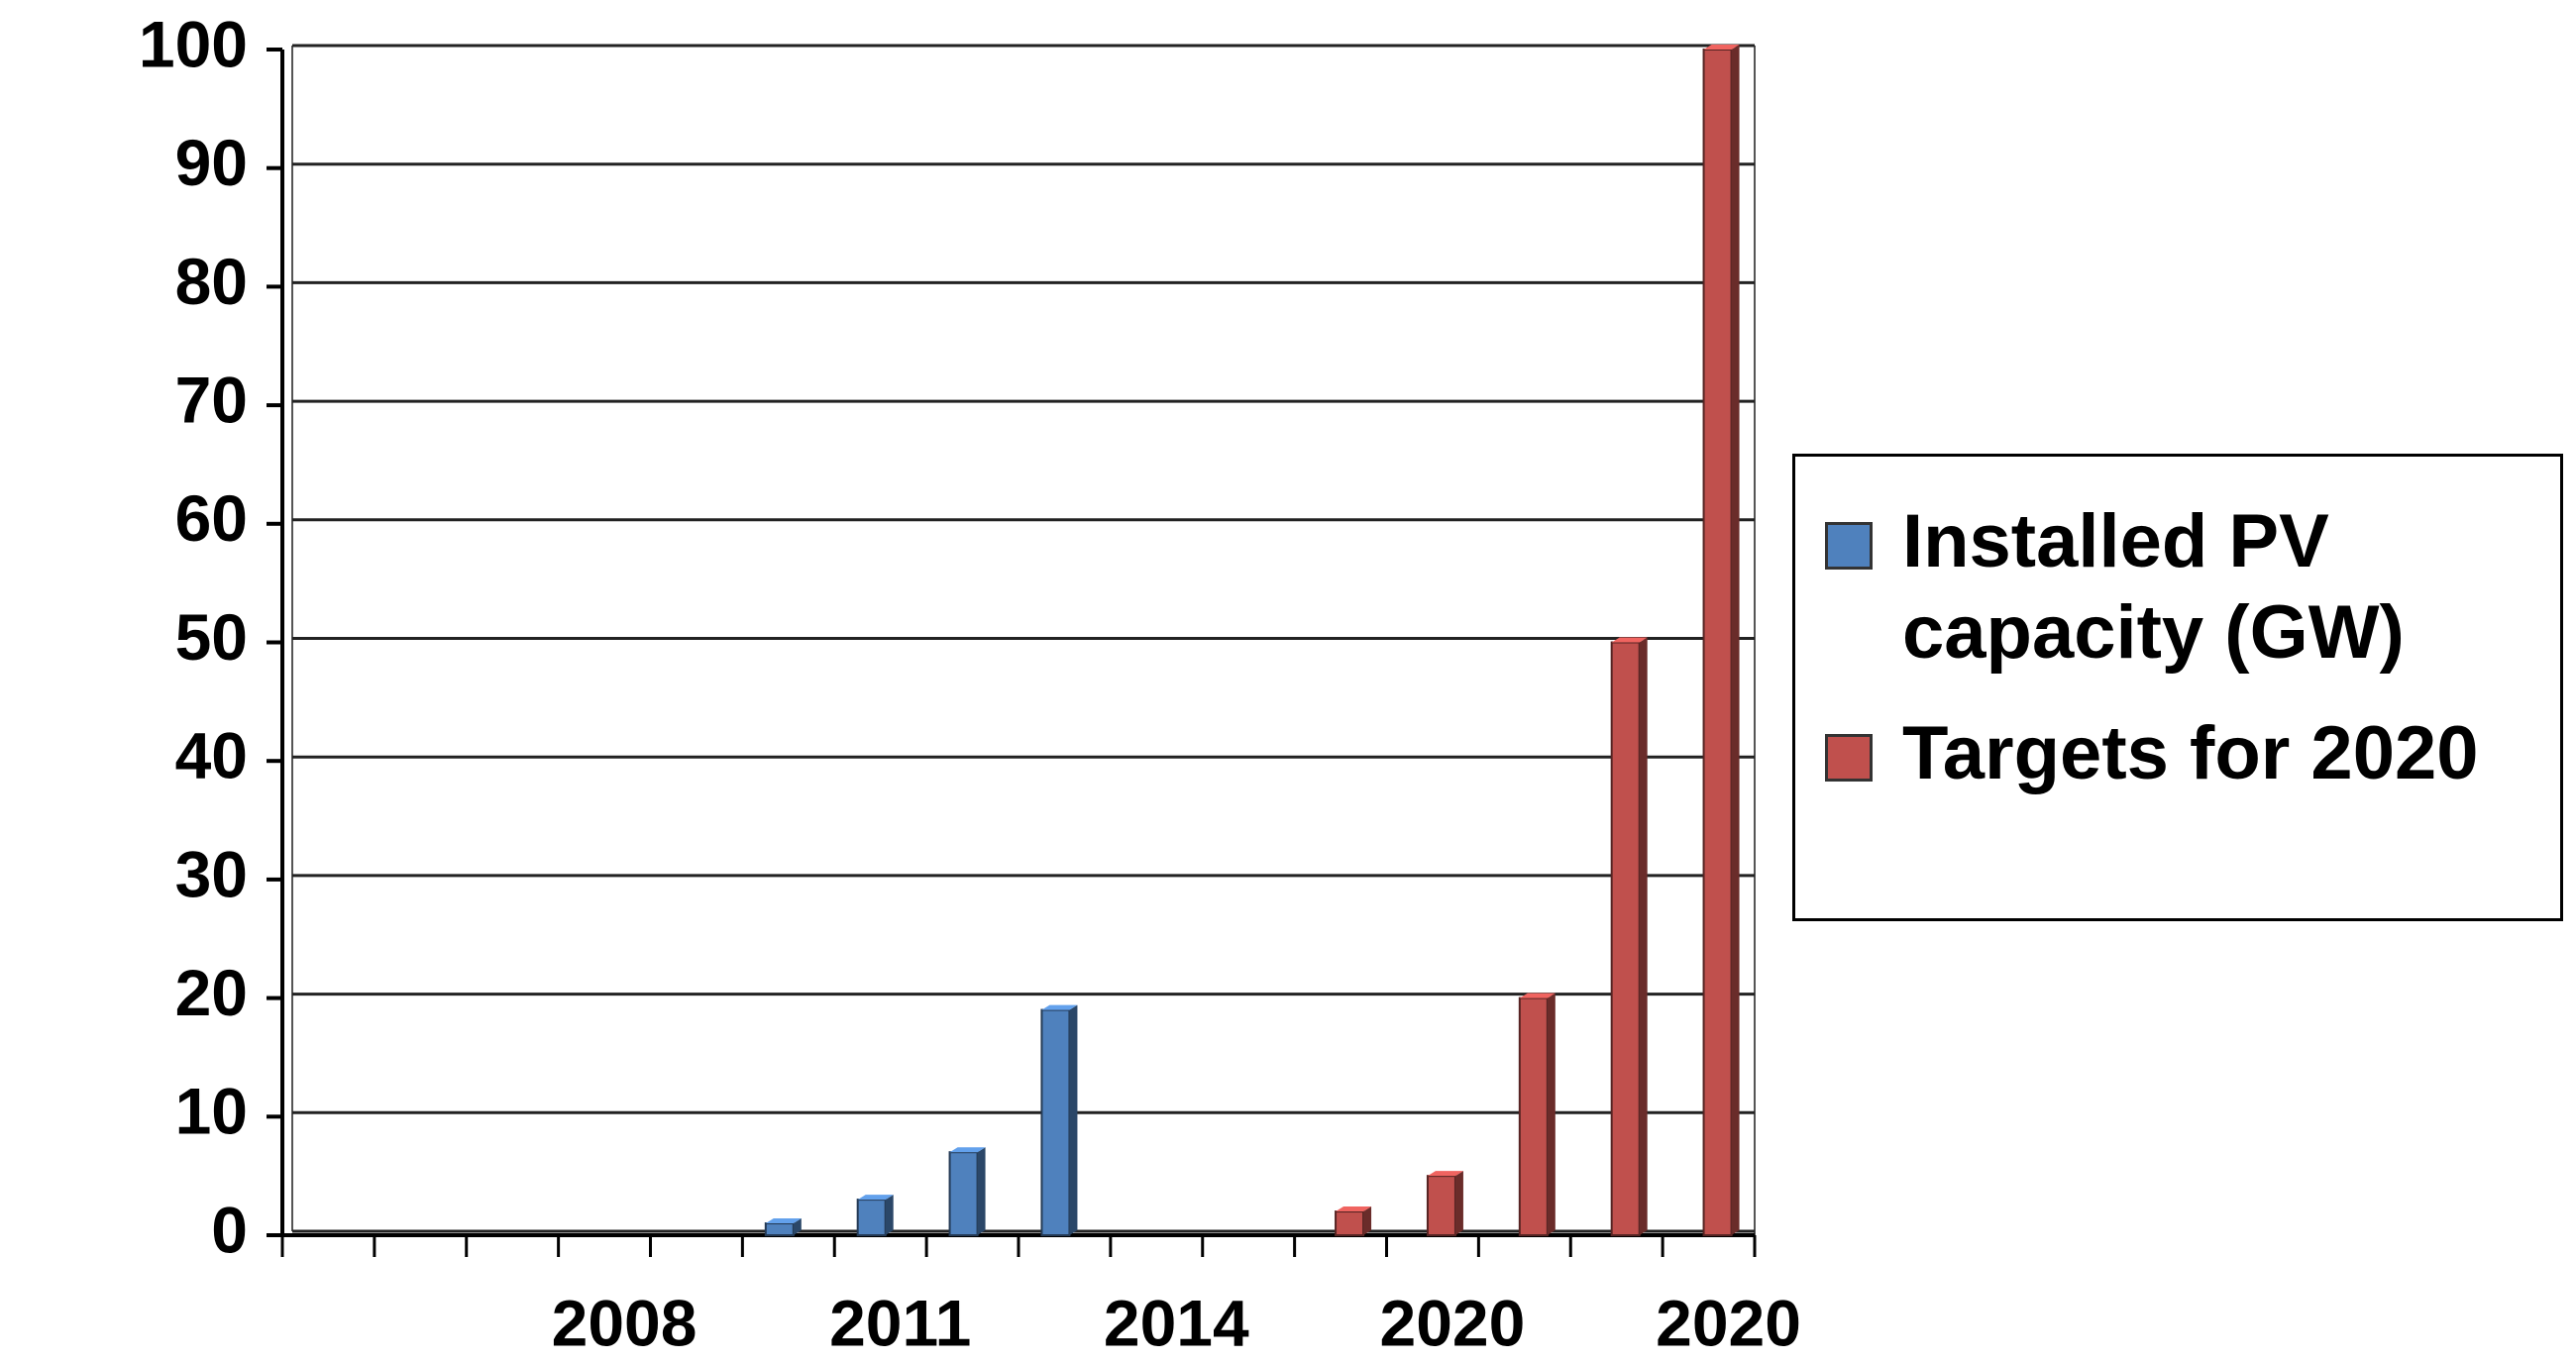 The image size is (2576, 1362). What do you see at coordinates (212, 637) in the screenshot?
I see `y-tick-label: 50` at bounding box center [212, 637].